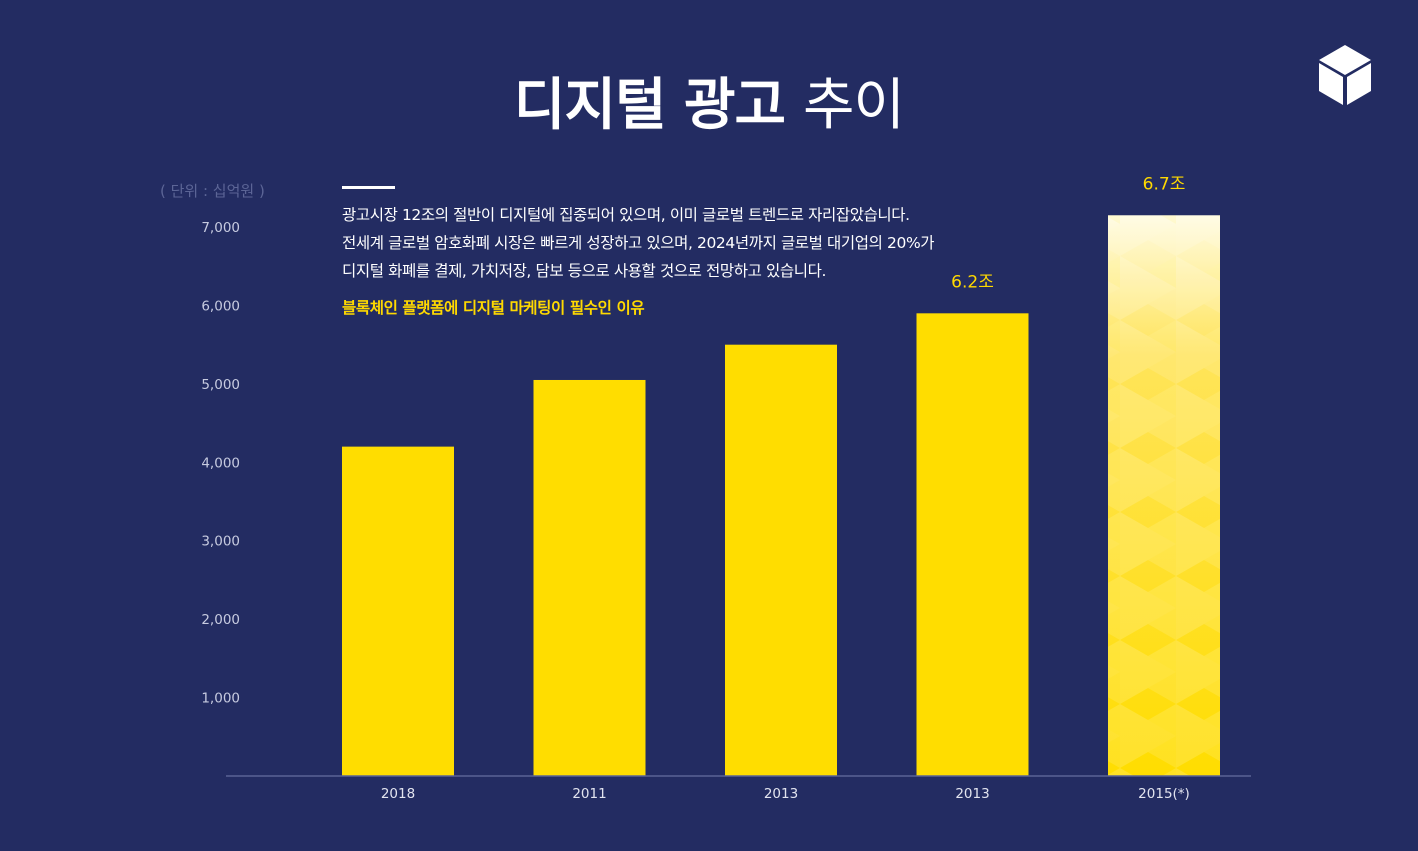 The image size is (1418, 851). I want to click on x-tick-label: 2015(*), so click(1164, 794).